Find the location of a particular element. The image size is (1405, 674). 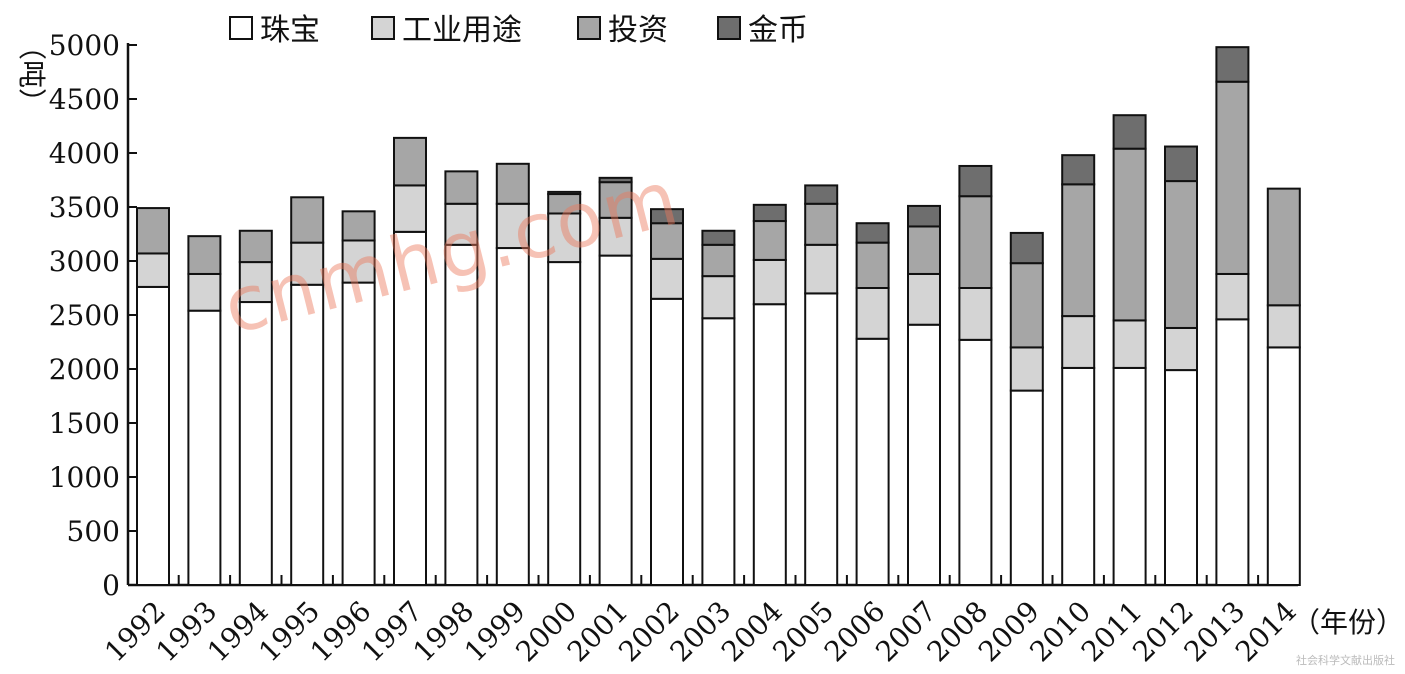

y-tick-label: 3000 is located at coordinates (84, 261).